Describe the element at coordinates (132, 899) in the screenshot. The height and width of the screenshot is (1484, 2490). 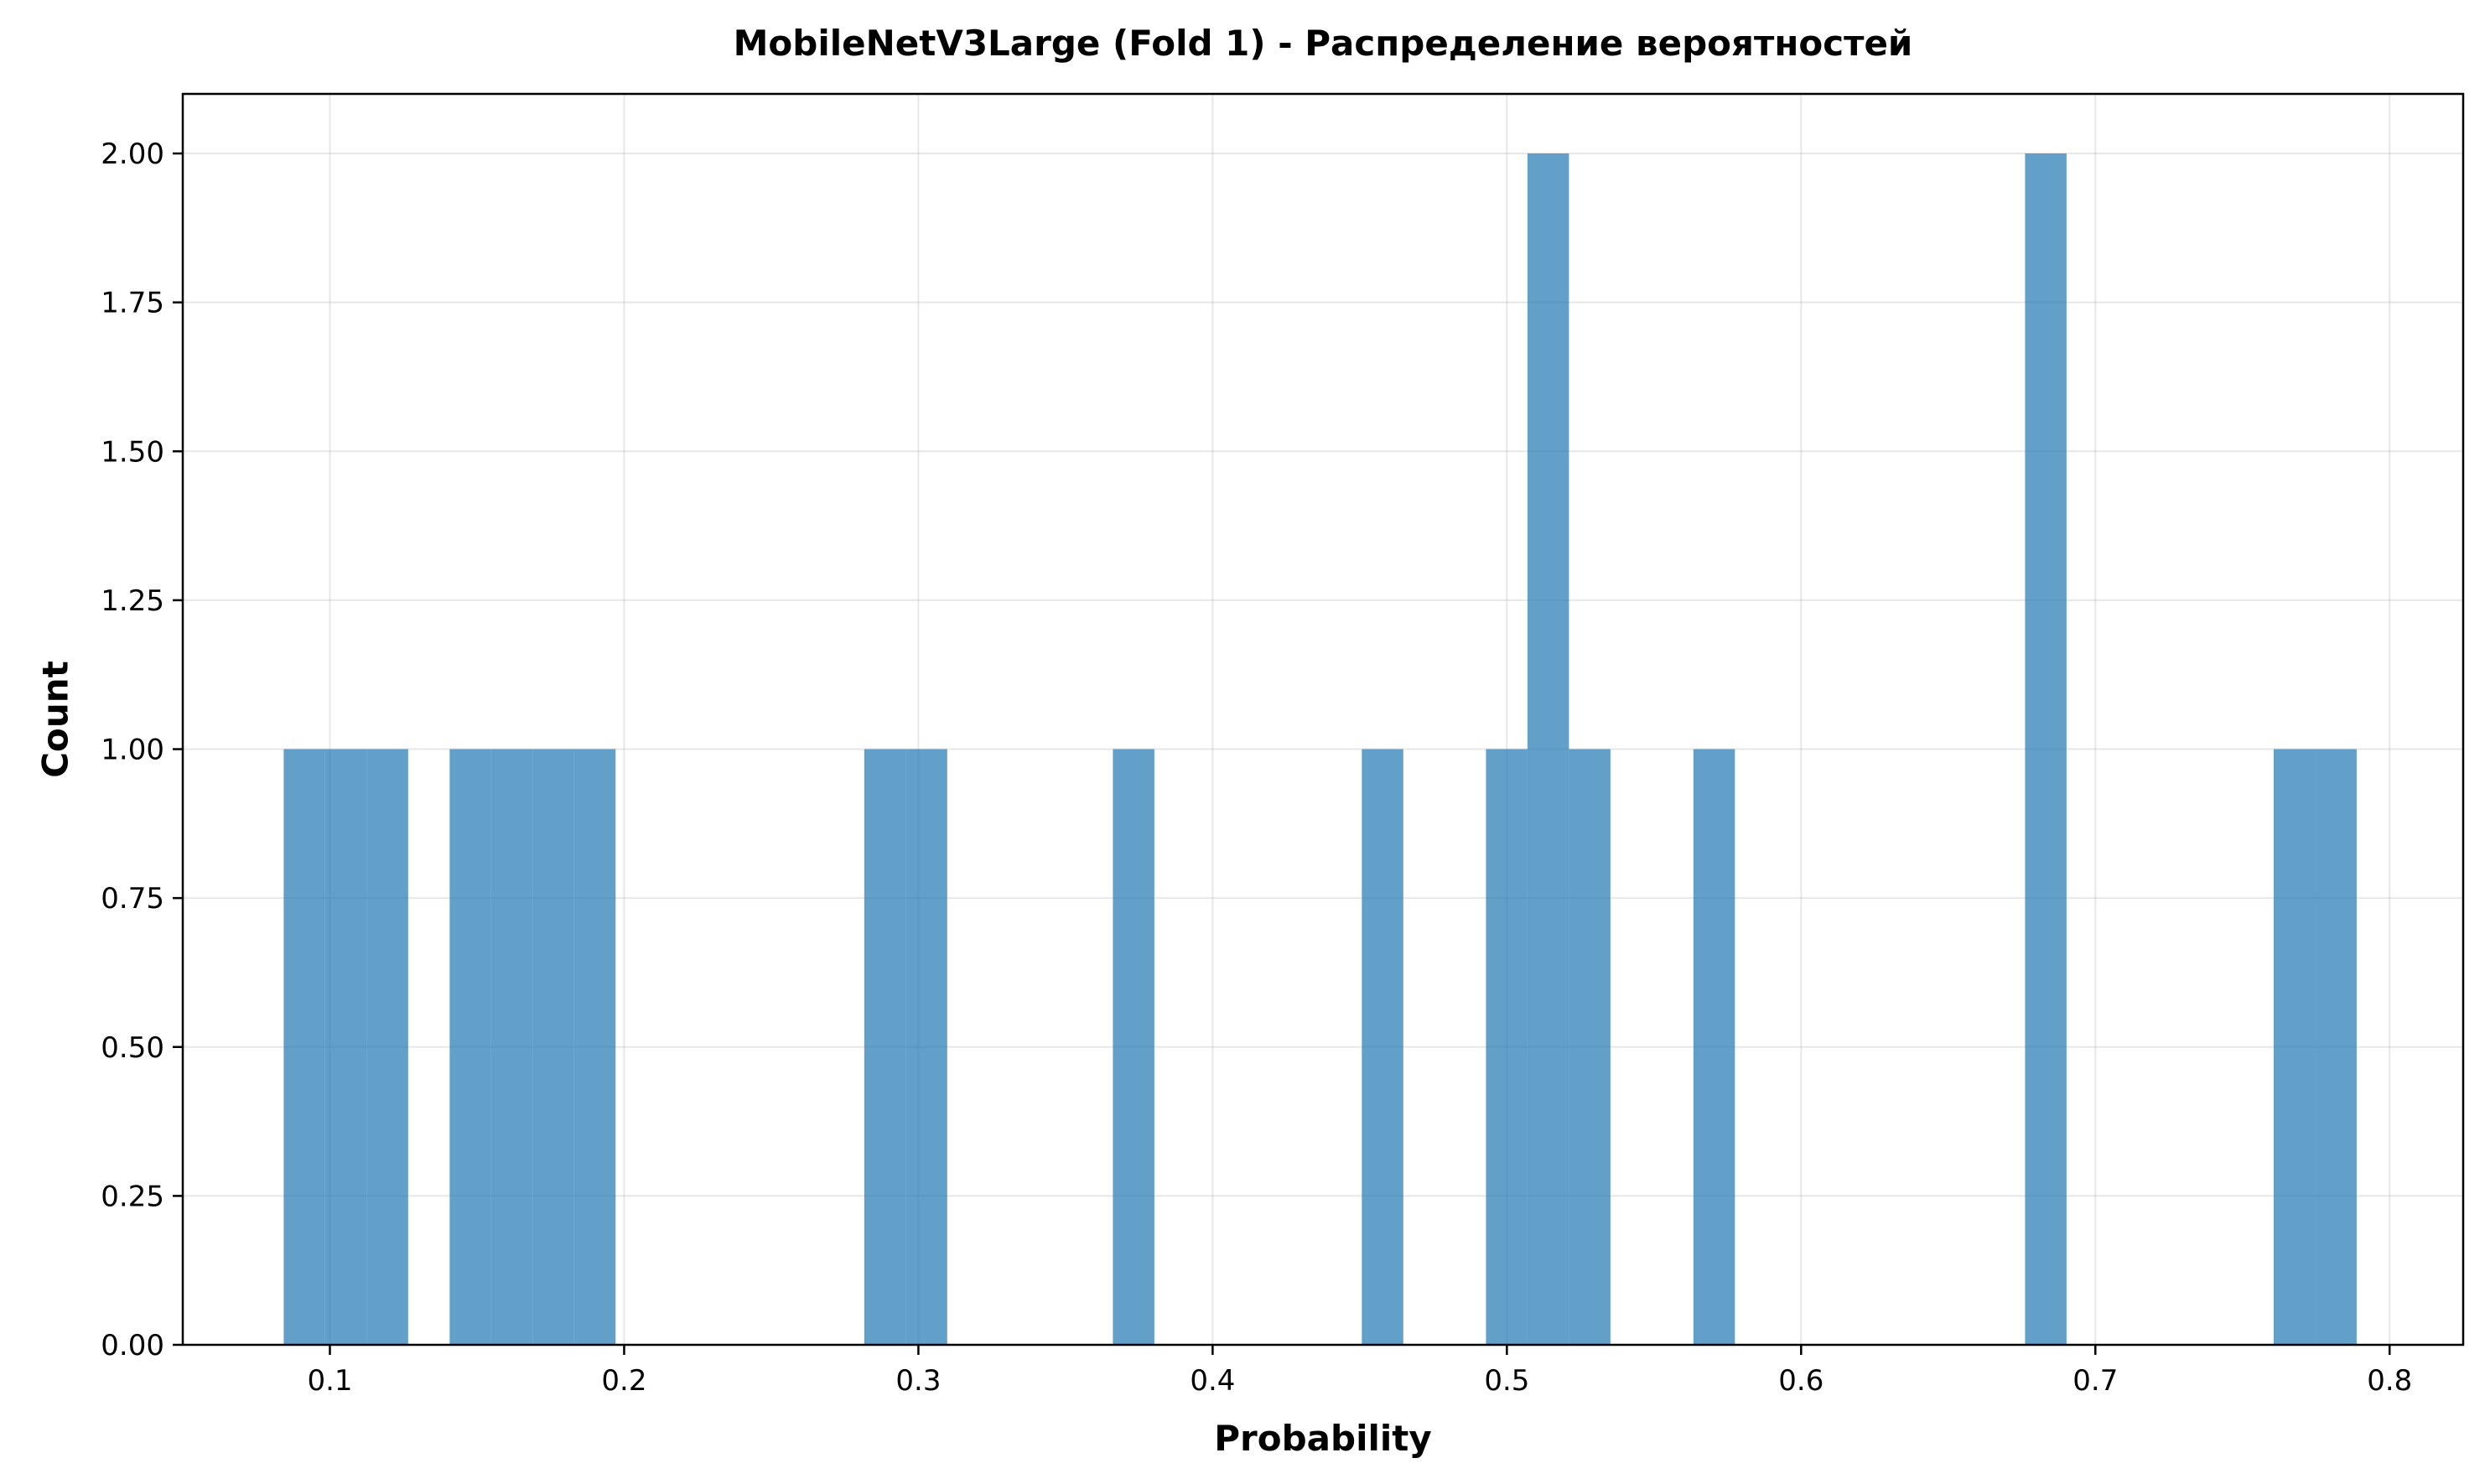
I see `y-tick-label: 0.75` at that location.